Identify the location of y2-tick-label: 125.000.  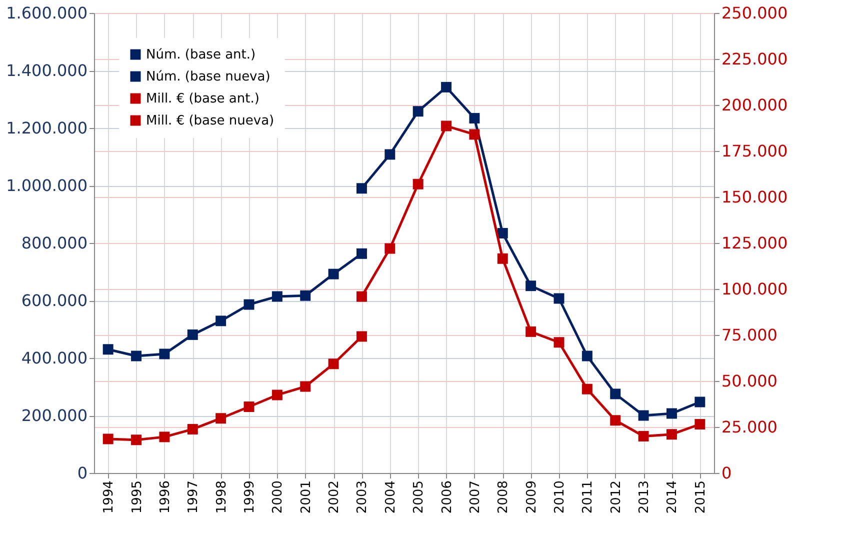
(755, 243).